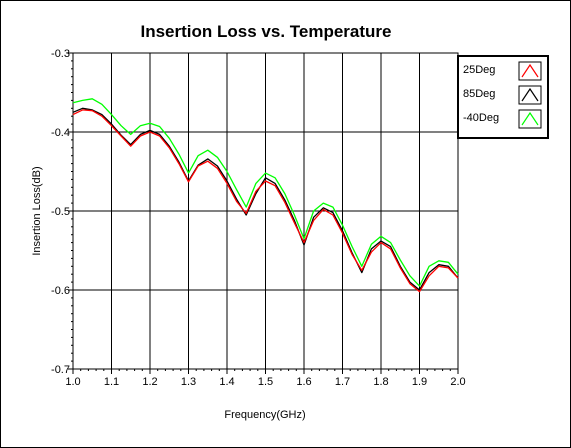 Image resolution: width=571 pixels, height=448 pixels. What do you see at coordinates (60, 291) in the screenshot?
I see `y-tick-label: -0.6` at bounding box center [60, 291].